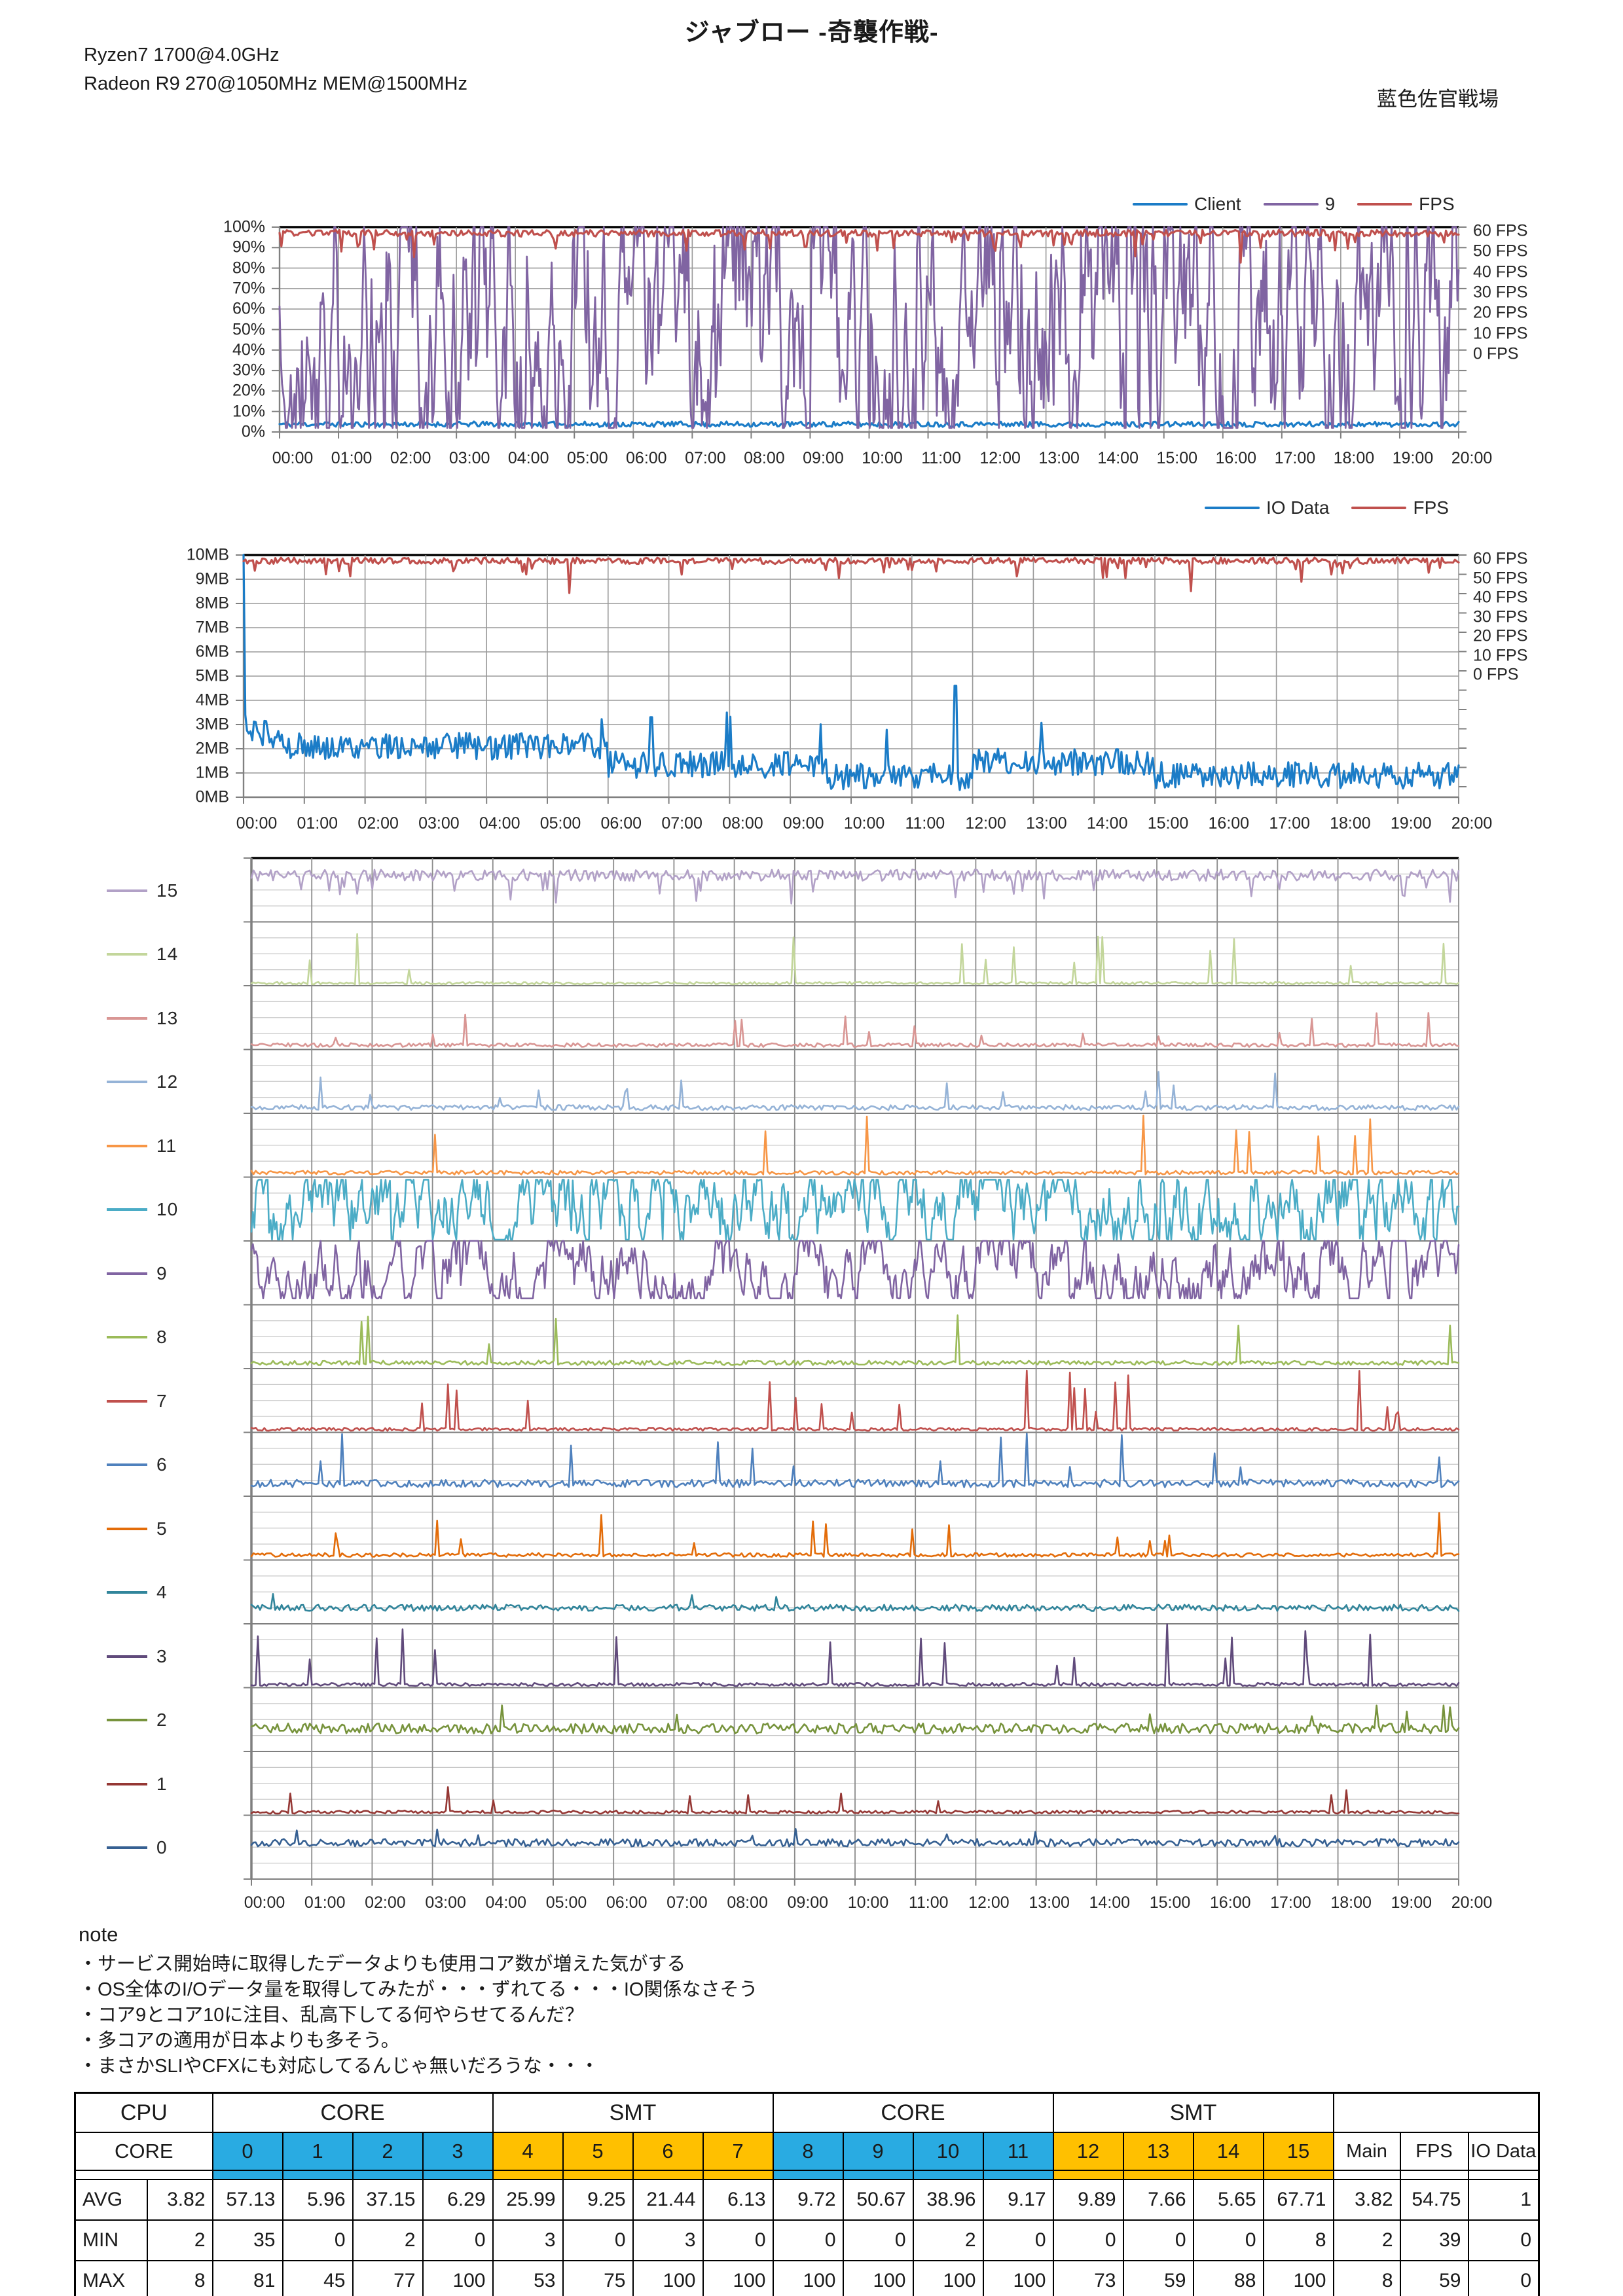 Image resolution: width=1623 pixels, height=2296 pixels. What do you see at coordinates (1500, 597) in the screenshot?
I see `chart2-fpslabel-40 FPS: 40 FPS` at bounding box center [1500, 597].